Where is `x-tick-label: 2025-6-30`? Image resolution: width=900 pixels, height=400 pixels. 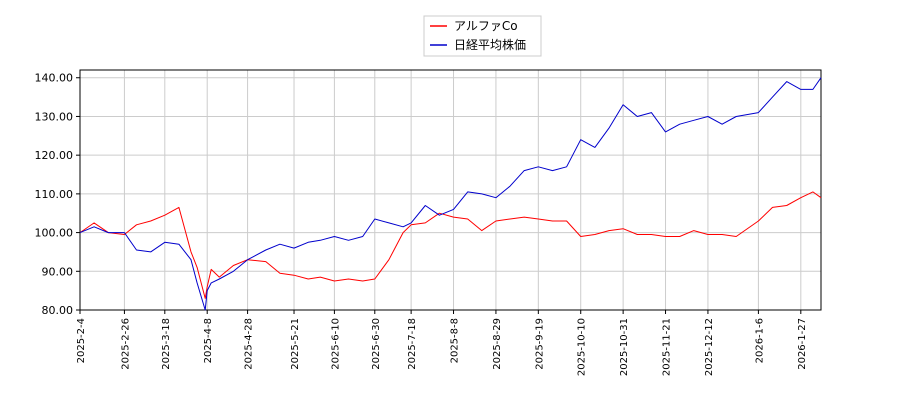
x-tick-label: 2025-6-30 is located at coordinates (376, 344).